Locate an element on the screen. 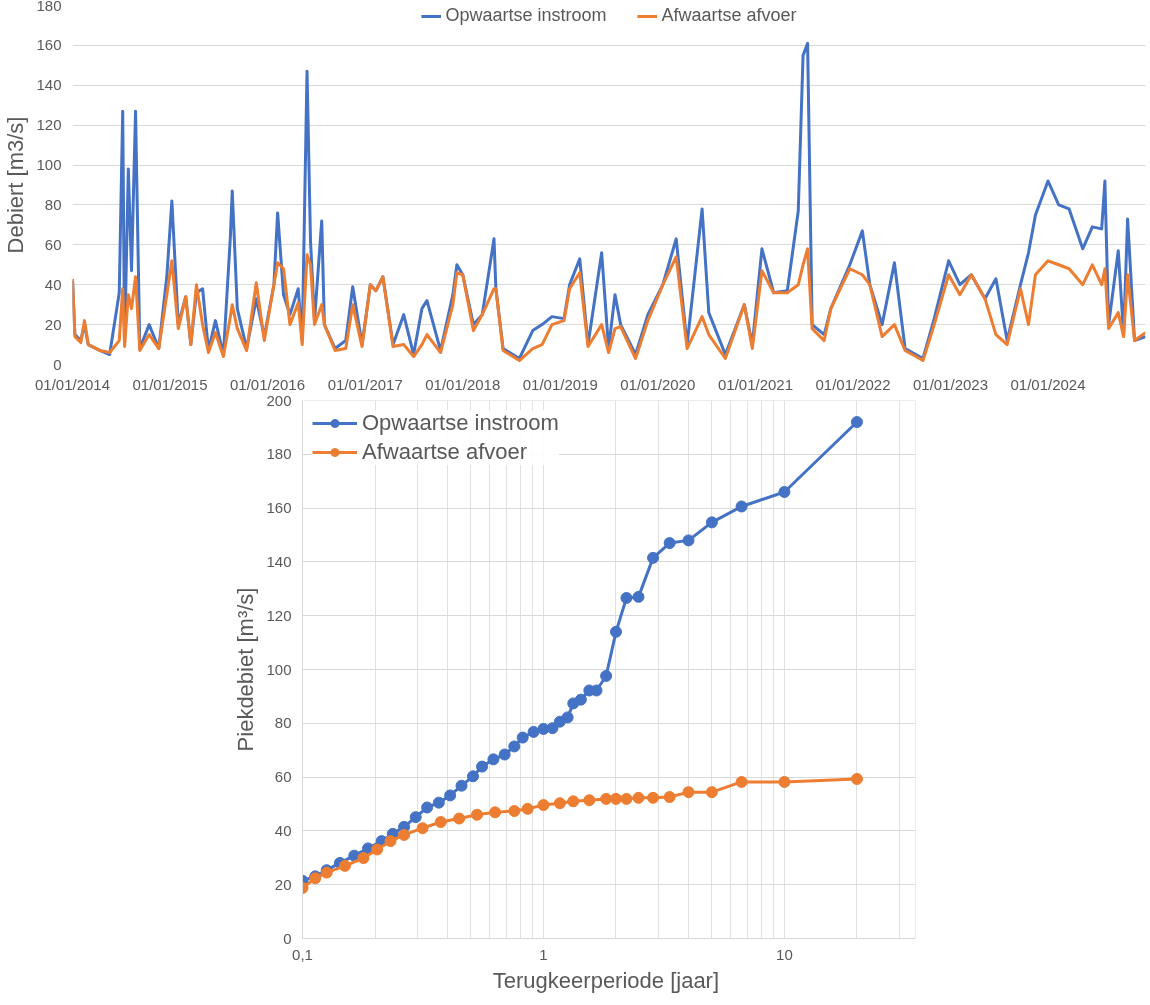  y-tick-label: 200 is located at coordinates (279, 400).